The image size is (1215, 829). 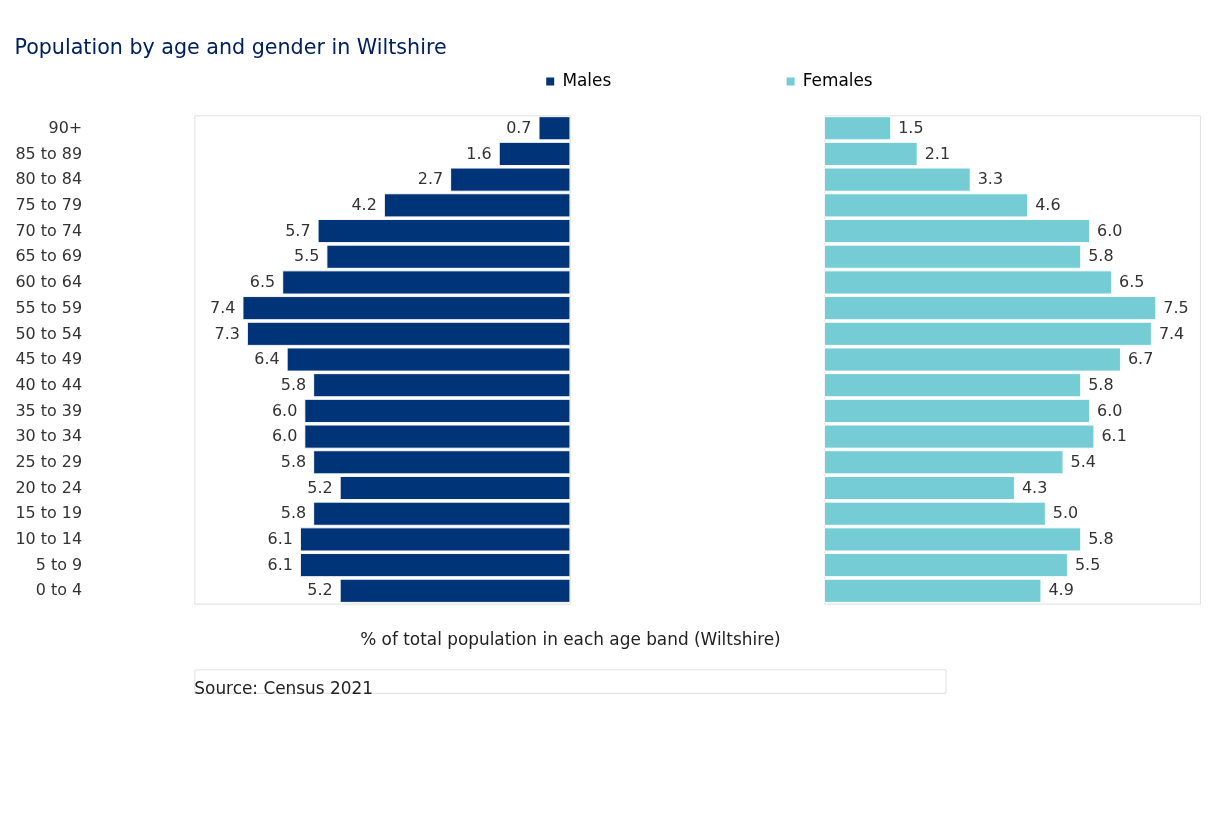 What do you see at coordinates (49, 230) in the screenshot?
I see `y-tick-label: 70 to 74` at bounding box center [49, 230].